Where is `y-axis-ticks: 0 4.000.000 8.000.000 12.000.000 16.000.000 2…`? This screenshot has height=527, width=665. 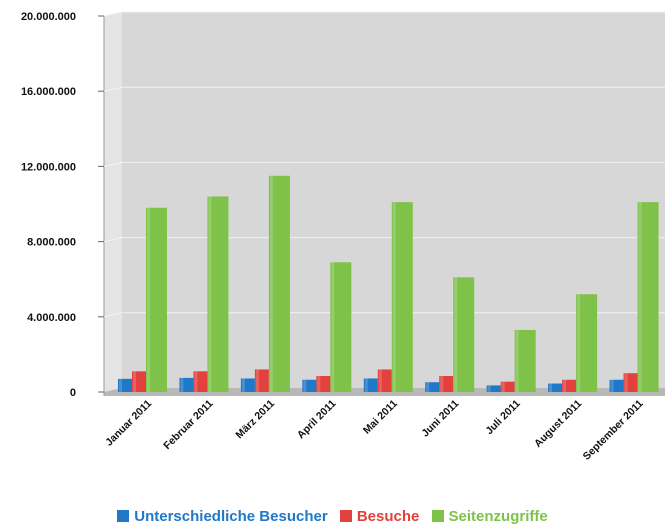
y-axis-ticks: 0 4.000.000 8.000.000 12.000.000 16.000.000 2… is located at coordinates (48, 205).